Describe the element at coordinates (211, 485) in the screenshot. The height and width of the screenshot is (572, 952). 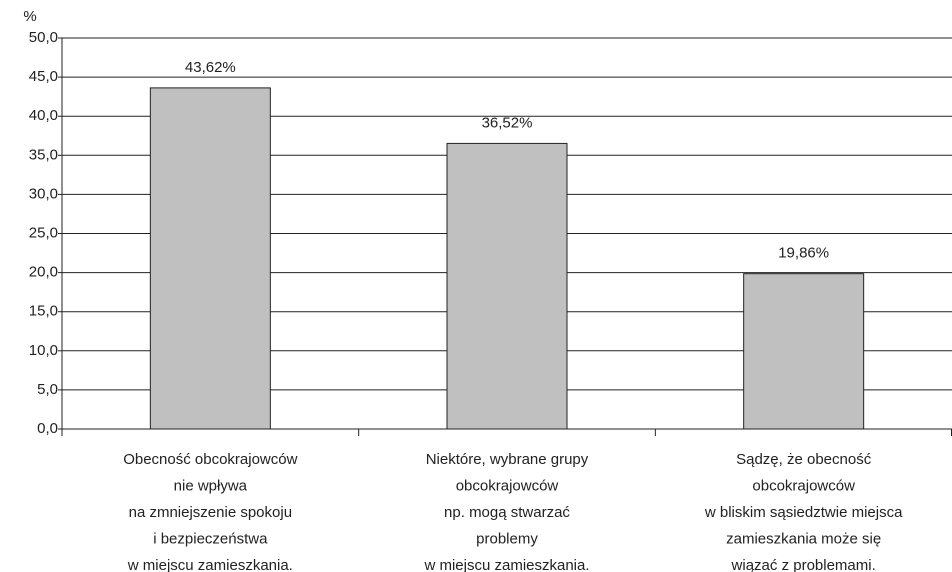
I see `x-tick-label: nie wpływa` at that location.